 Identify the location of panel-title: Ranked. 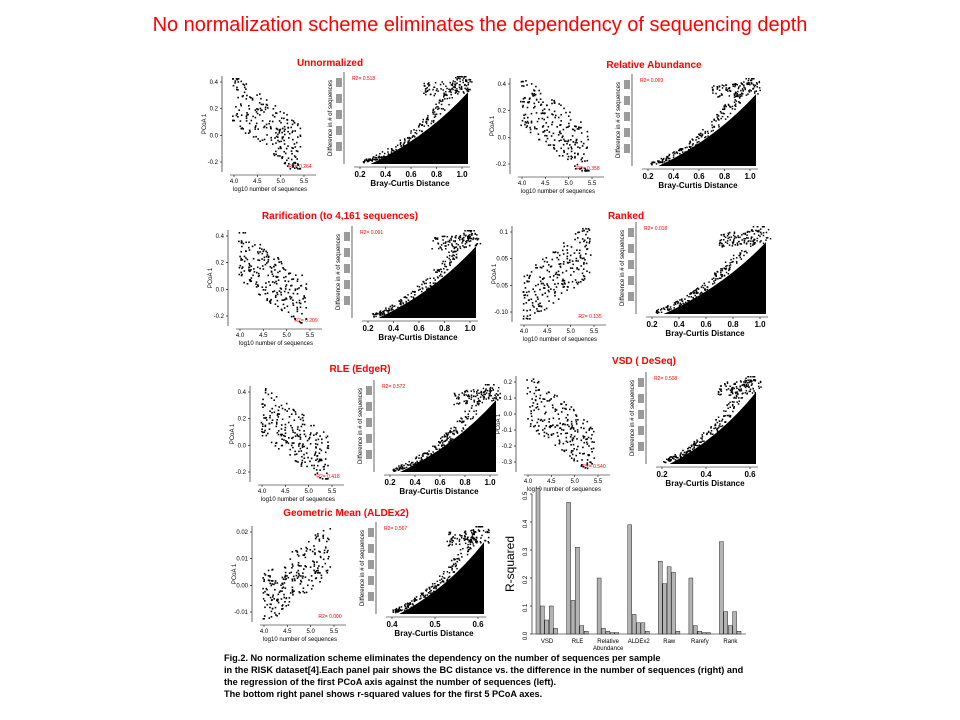
(626, 216).